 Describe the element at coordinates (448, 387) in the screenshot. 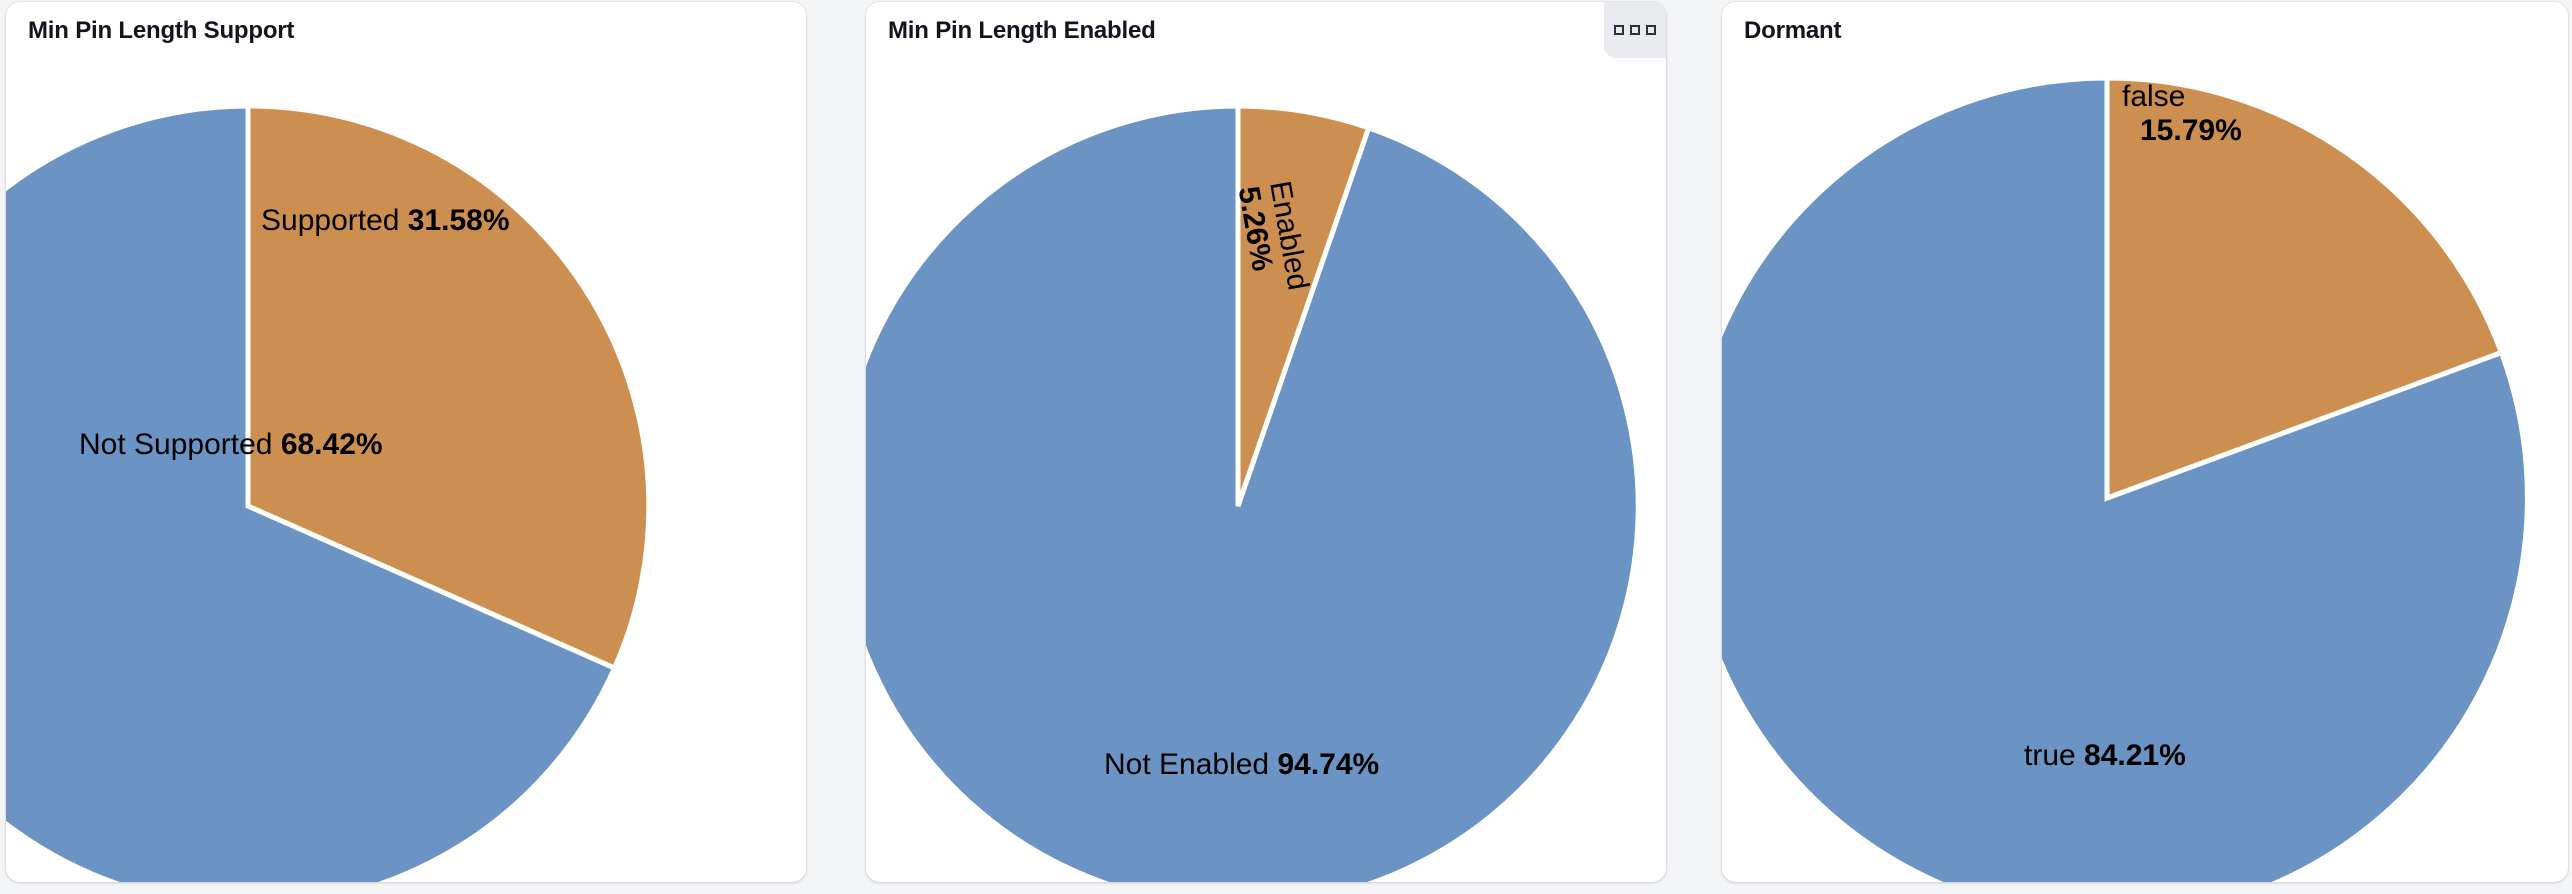

I see `pie-slice-supported` at that location.